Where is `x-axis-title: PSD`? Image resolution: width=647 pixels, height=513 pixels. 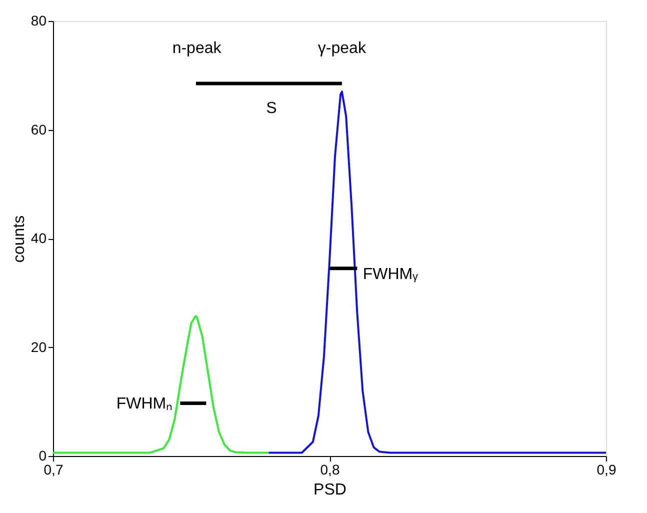
x-axis-title: PSD is located at coordinates (330, 490).